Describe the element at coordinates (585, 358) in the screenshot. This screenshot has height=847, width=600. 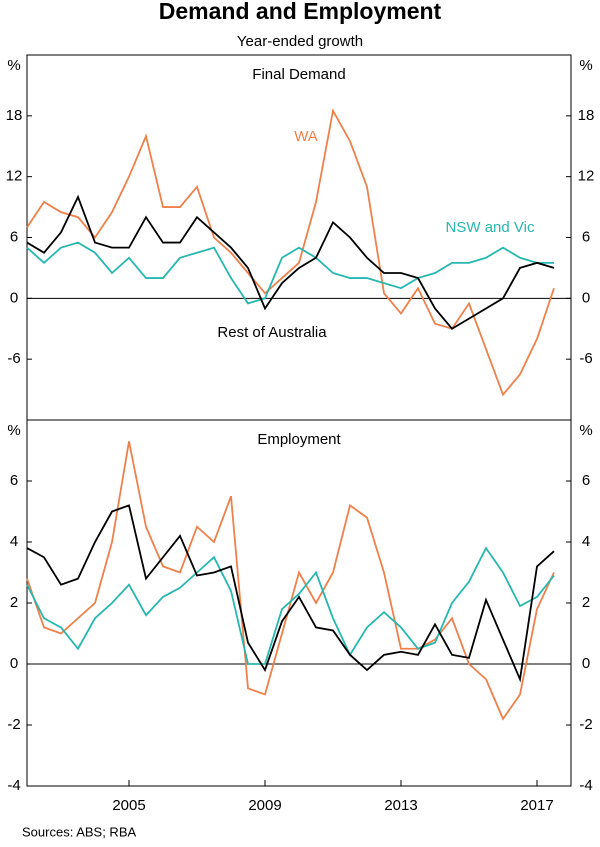
I see `y2-tick-label: -6` at that location.